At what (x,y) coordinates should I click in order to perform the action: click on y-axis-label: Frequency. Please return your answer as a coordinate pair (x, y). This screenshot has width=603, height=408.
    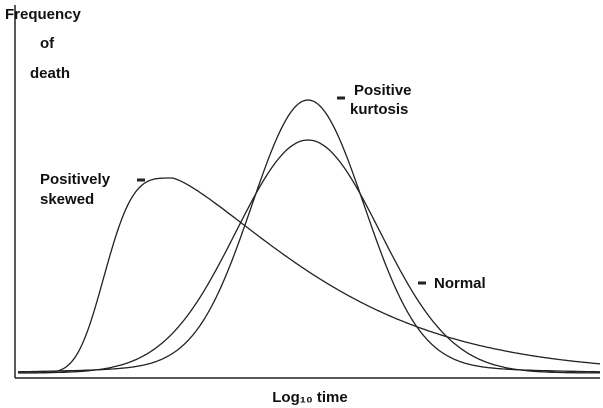
    Looking at the image, I should click on (43, 14).